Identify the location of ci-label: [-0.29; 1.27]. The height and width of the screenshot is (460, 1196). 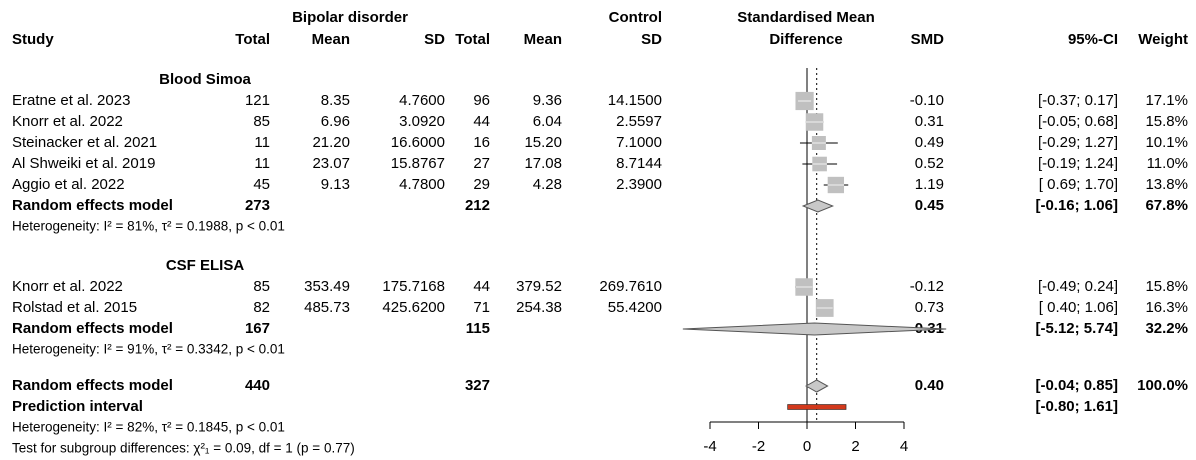
(1078, 142).